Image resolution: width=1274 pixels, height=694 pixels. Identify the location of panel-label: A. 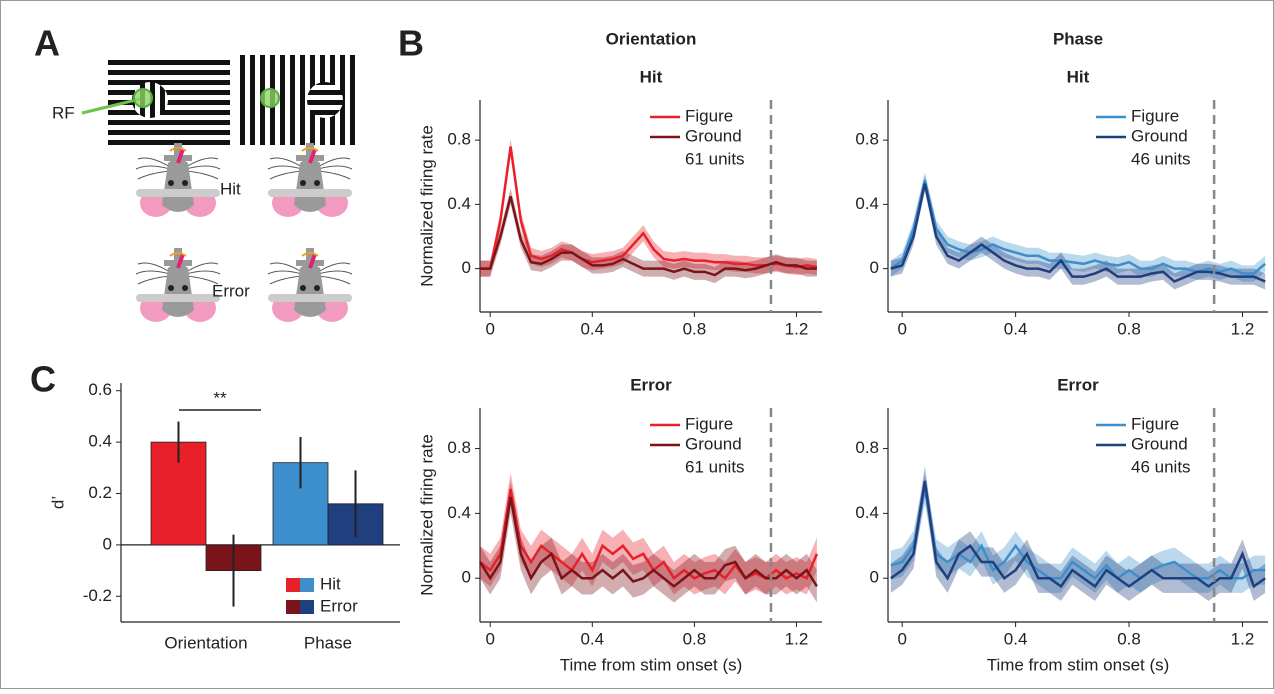
(47, 43).